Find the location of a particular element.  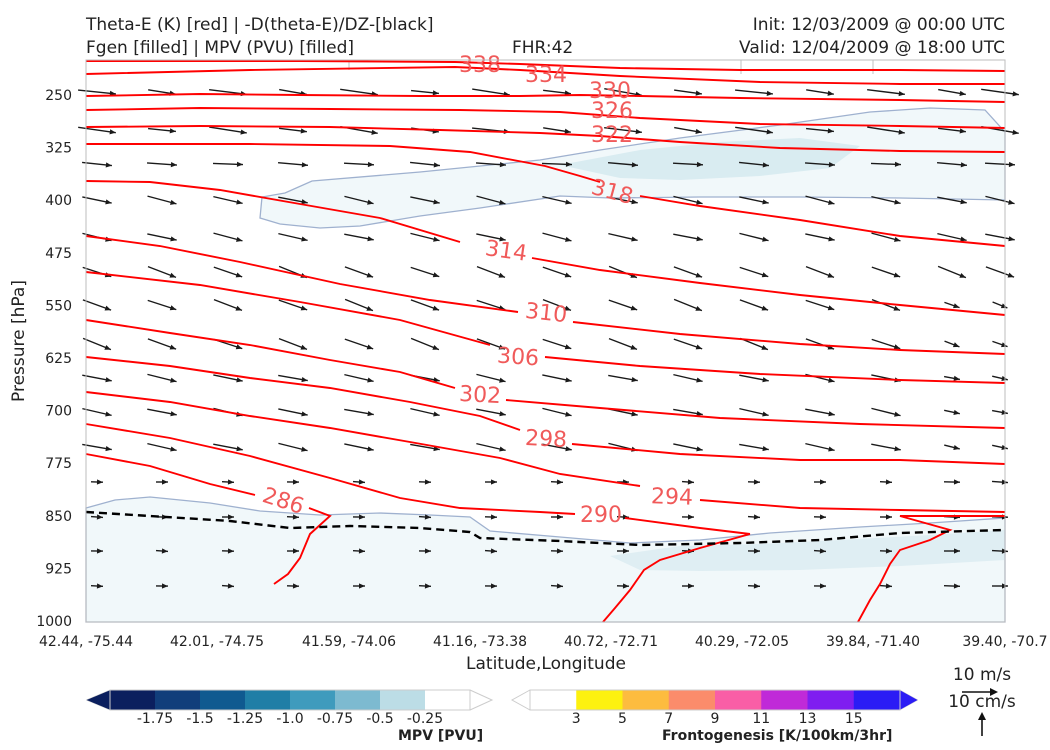

contour-label: 314 is located at coordinates (506, 251).